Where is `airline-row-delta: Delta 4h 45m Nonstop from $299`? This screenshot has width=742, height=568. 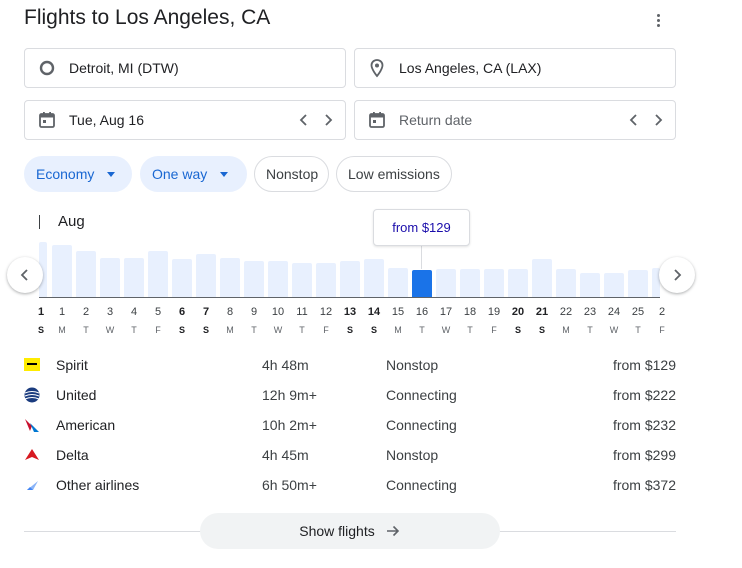 airline-row-delta: Delta 4h 45m Nonstop from $299 is located at coordinates (350, 455).